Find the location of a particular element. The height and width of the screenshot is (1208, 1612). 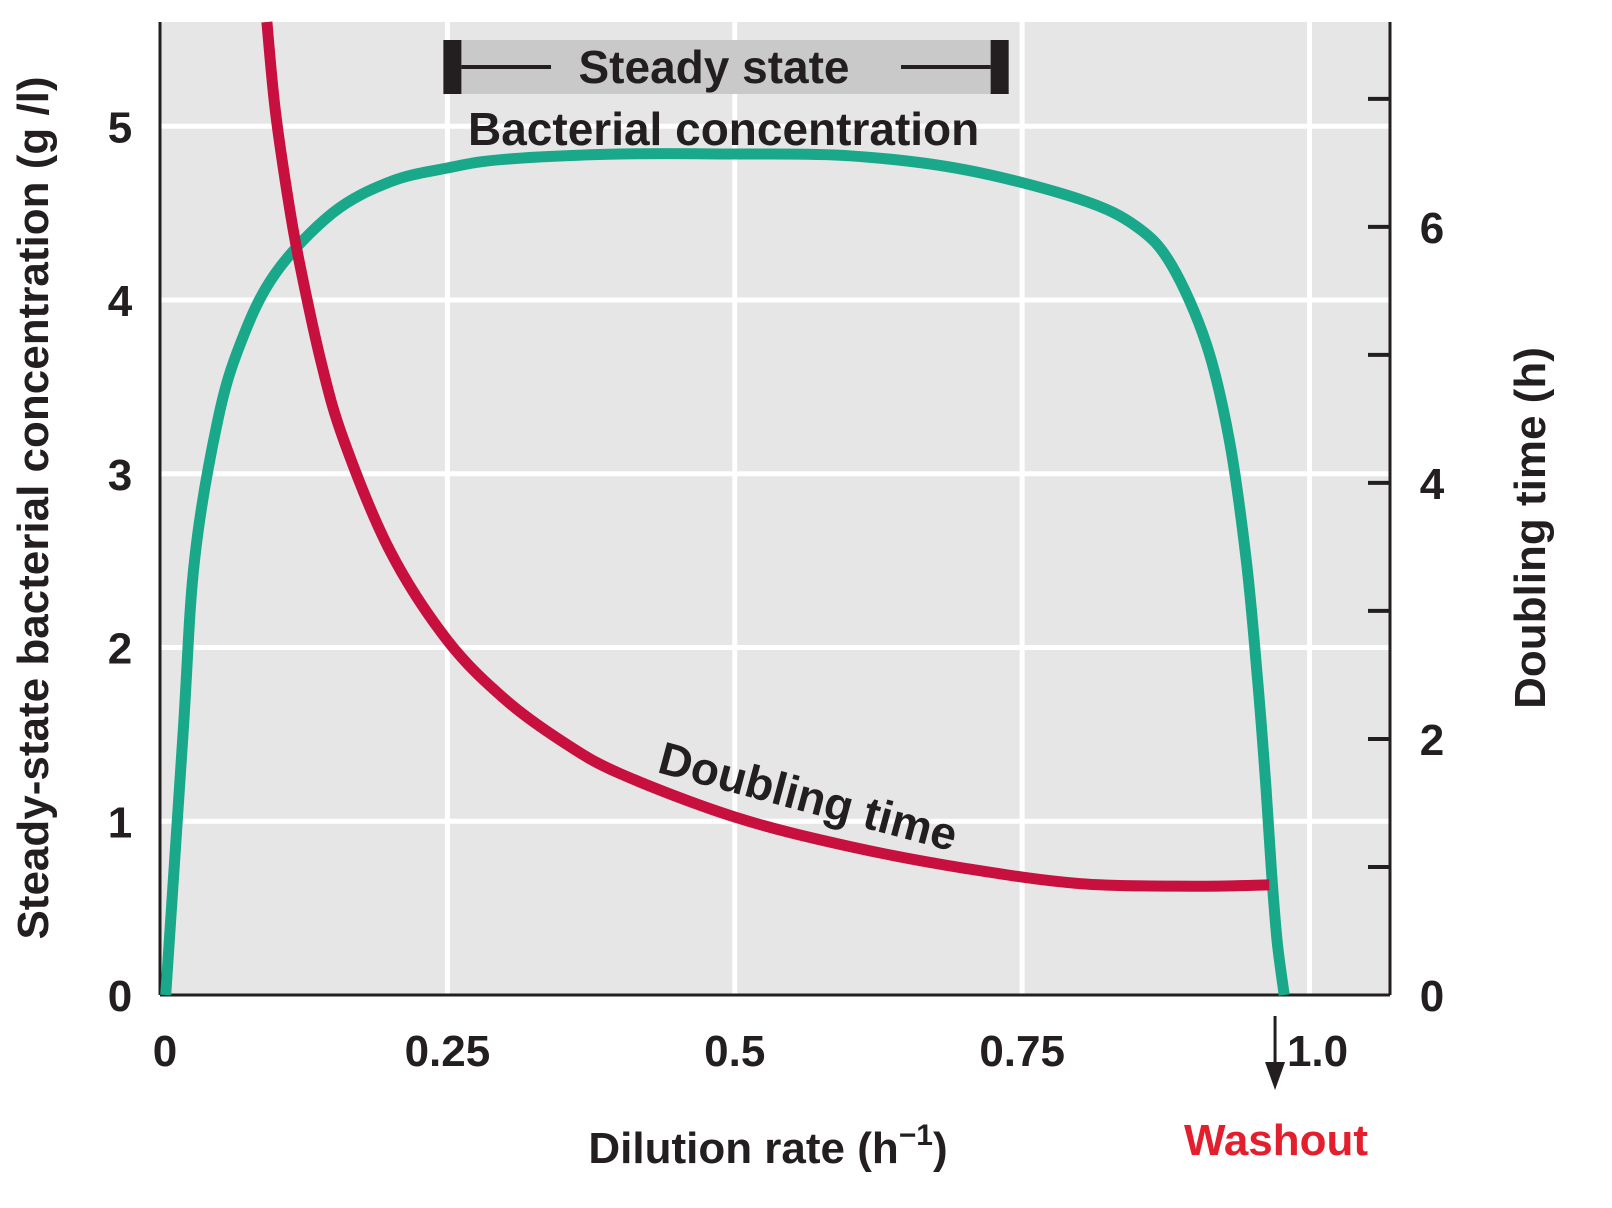

x-tick-label: 0.5 is located at coordinates (734, 1051).